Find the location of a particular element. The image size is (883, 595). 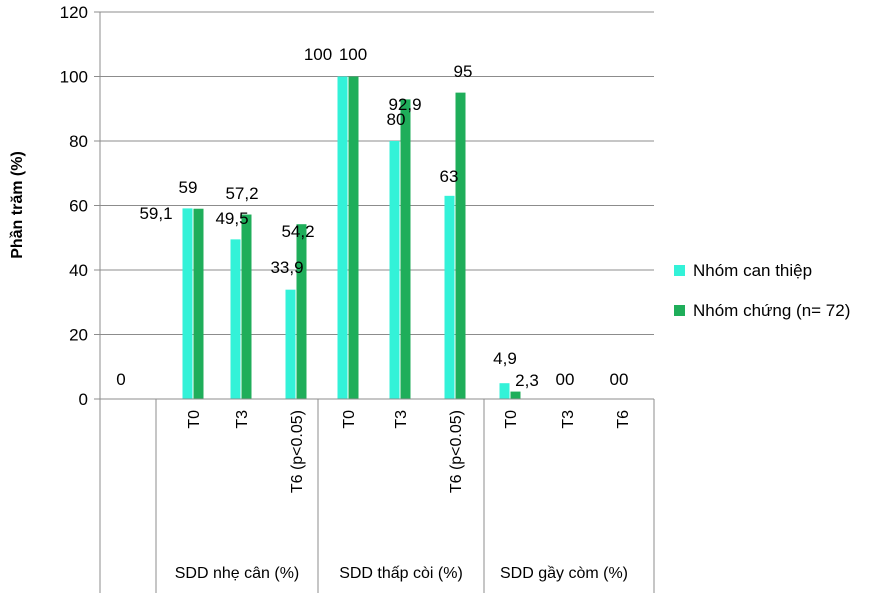

legend: Nhóm can thiệp Nhóm chứng (n= 72) is located at coordinates (762, 290).